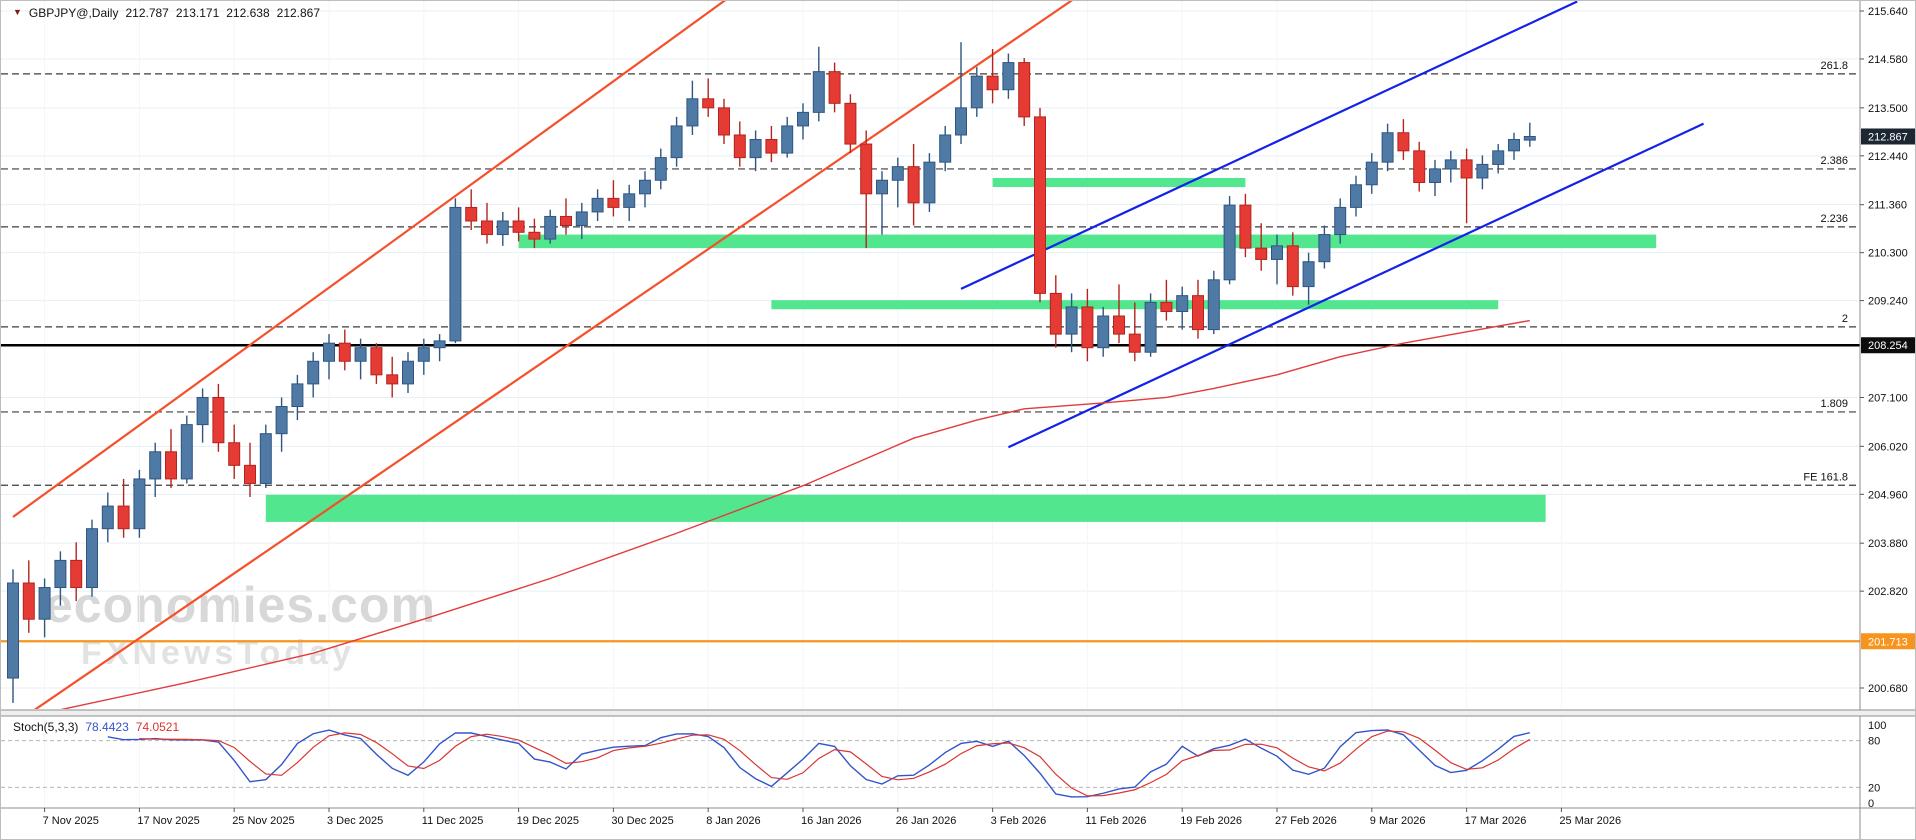 This screenshot has height=840, width=1916. Describe the element at coordinates (1590, 821) in the screenshot. I see `date-tick-label: 25 Mar 2026` at that location.